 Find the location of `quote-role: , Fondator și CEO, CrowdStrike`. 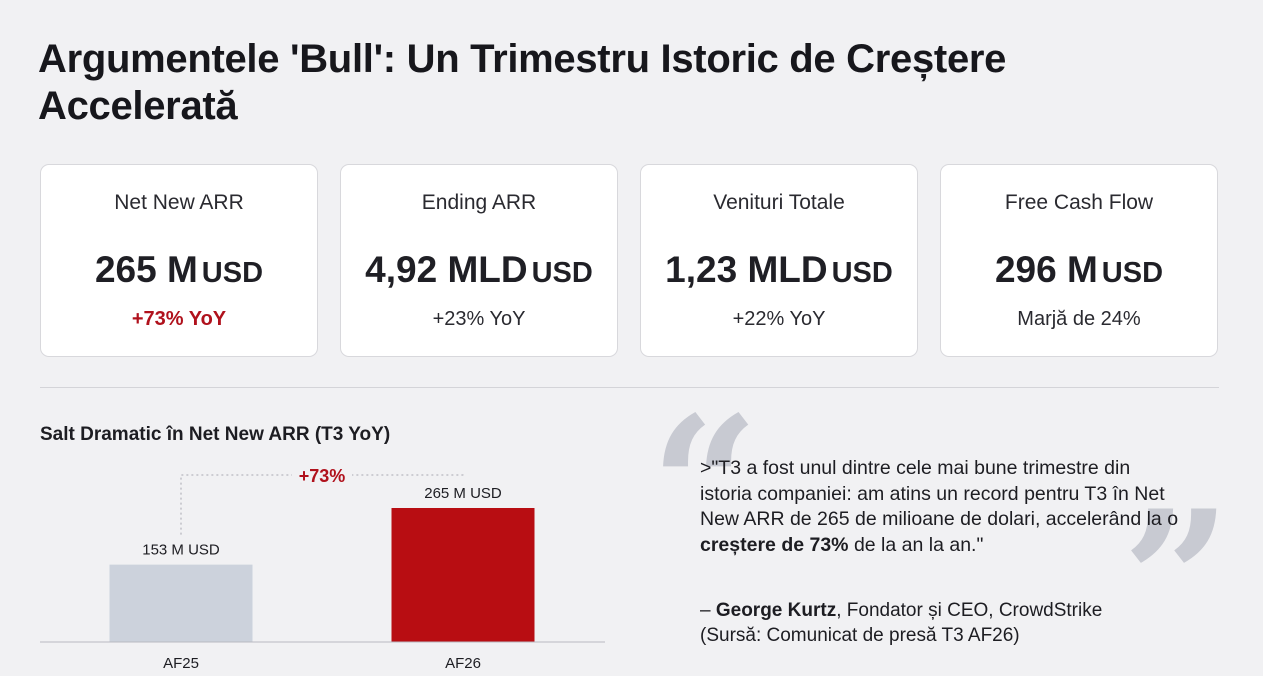

quote-role: , Fondator și CEO, CrowdStrike is located at coordinates (969, 610).